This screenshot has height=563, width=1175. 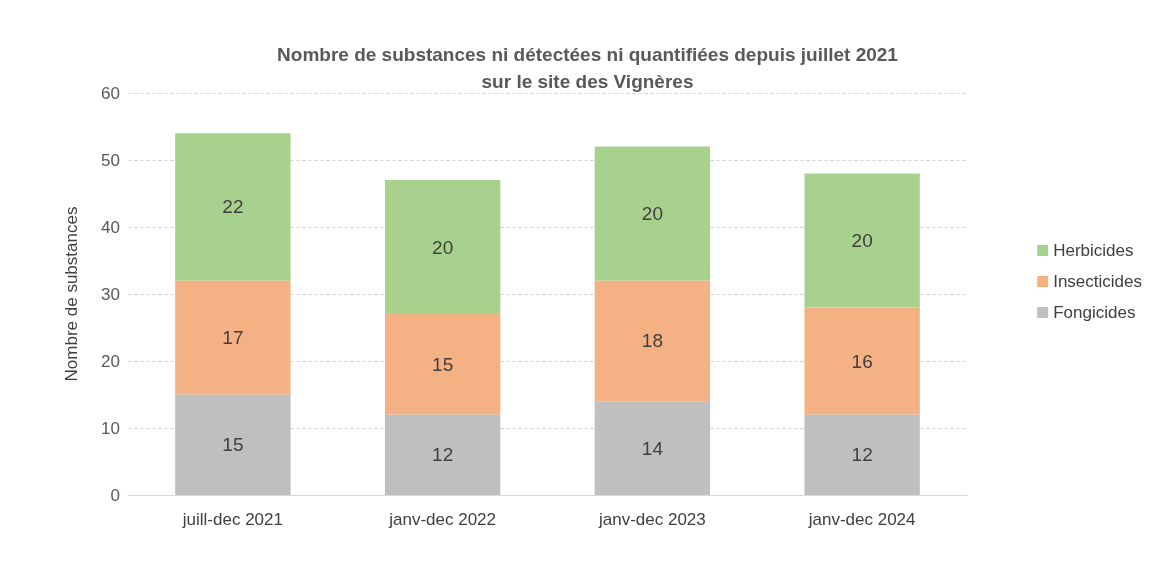 I want to click on legend-label: Herbicides, so click(x=1093, y=250).